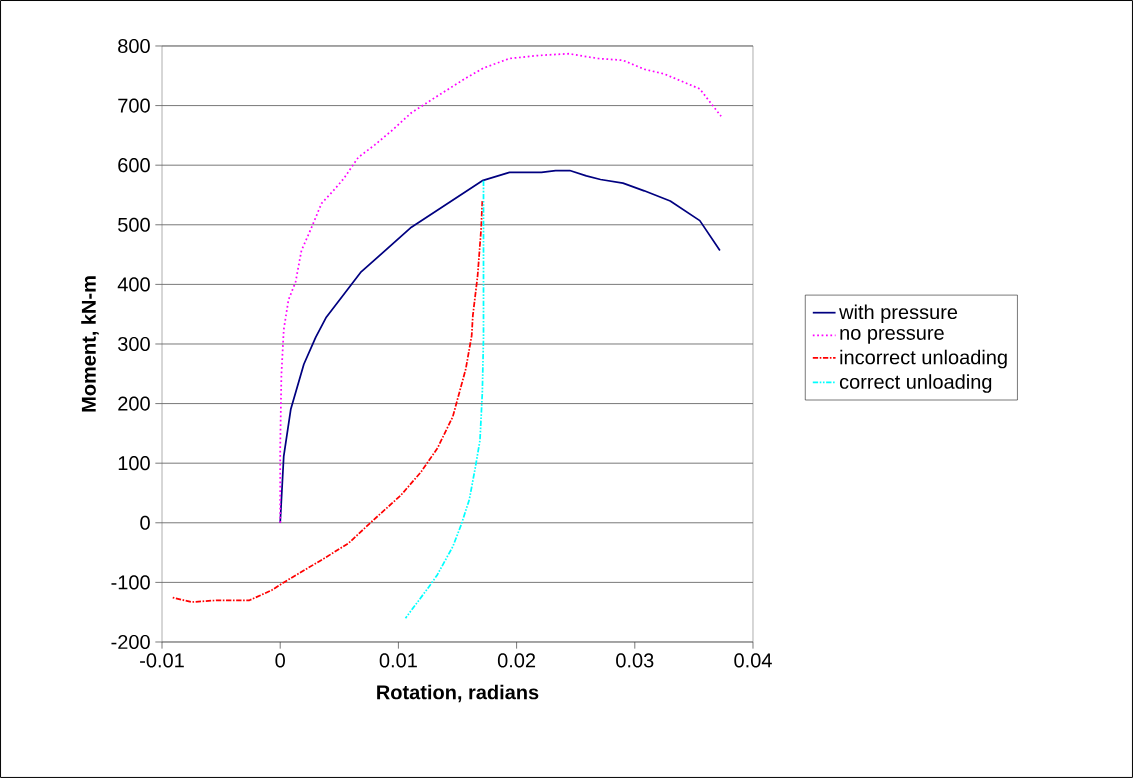  Describe the element at coordinates (458, 693) in the screenshot. I see `x-axis-title: Rotation, radians` at that location.